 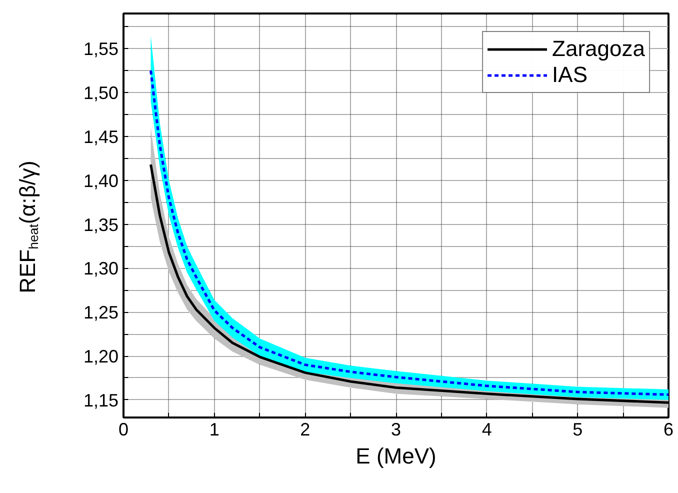 What do you see at coordinates (487, 430) in the screenshot?
I see `x-tick-label: 4` at bounding box center [487, 430].